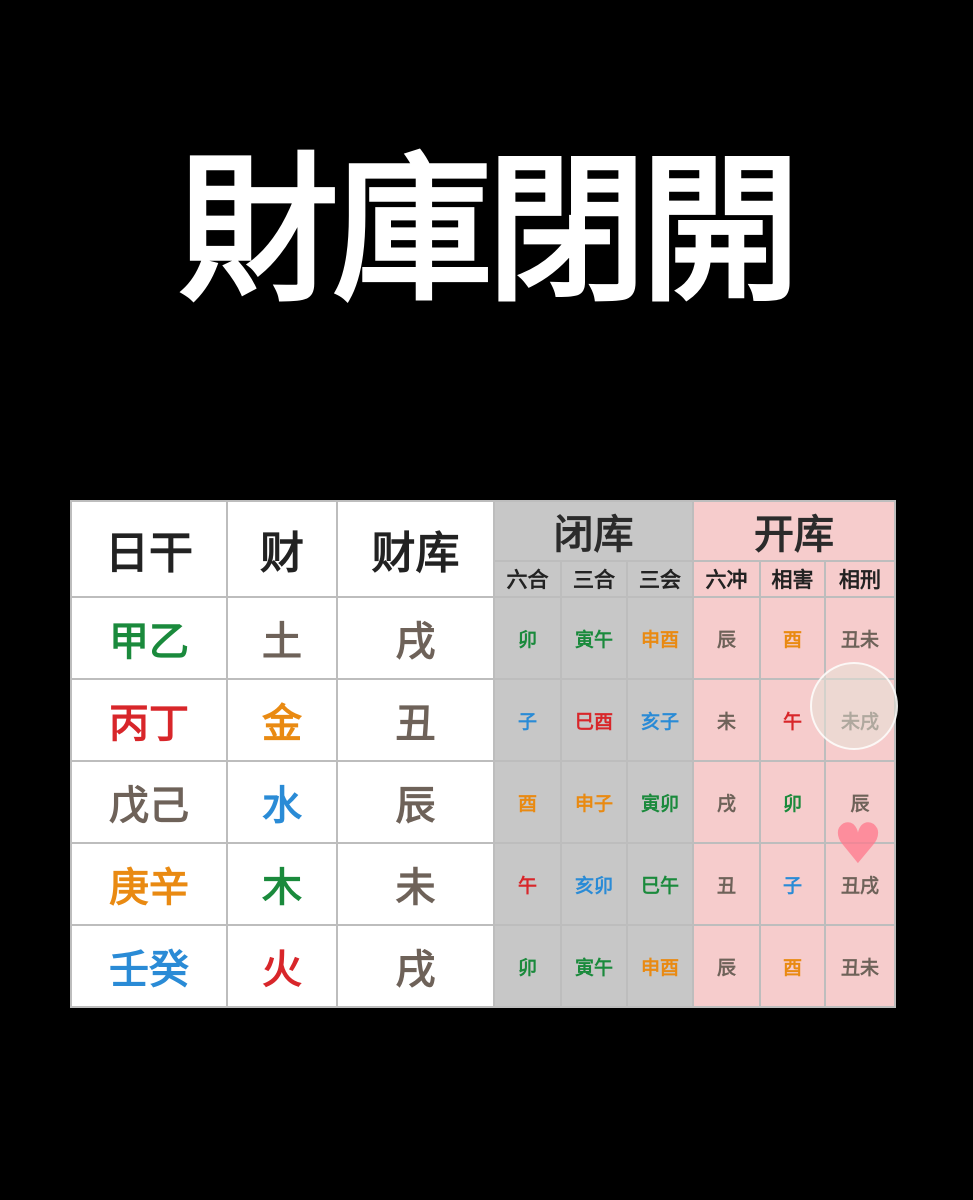 Image resolution: width=973 pixels, height=1200 pixels. What do you see at coordinates (282, 966) in the screenshot?
I see `wealth-cell: 火` at bounding box center [282, 966].